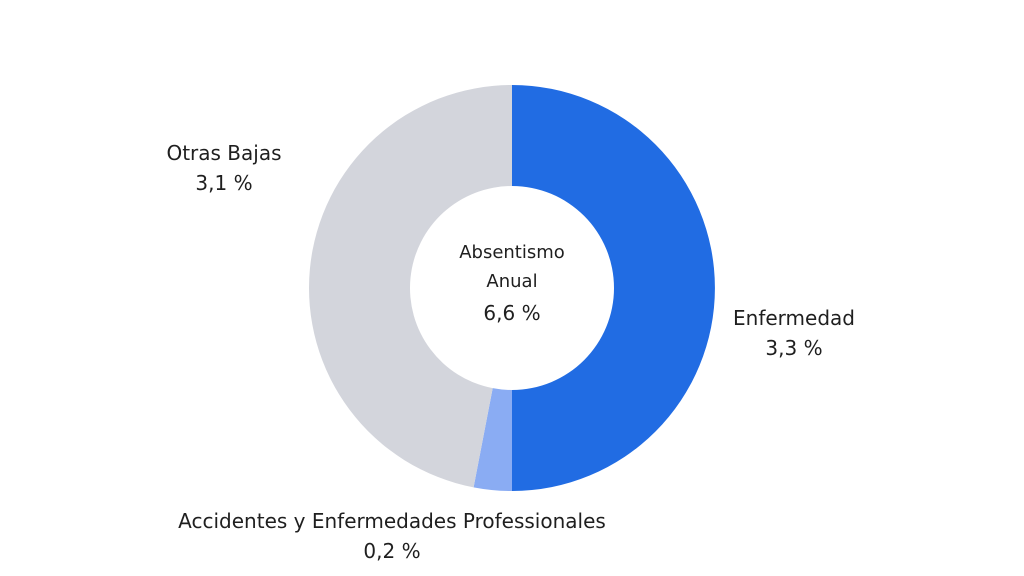  I want to click on center-label-value: 6,6 %, so click(512, 313).